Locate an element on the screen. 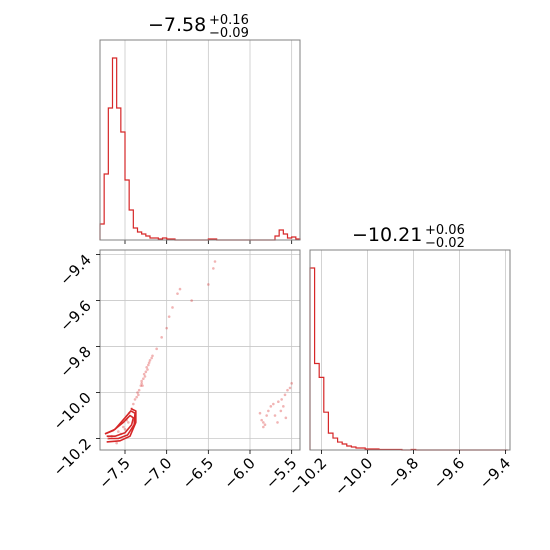 The image size is (550, 550). hist-1-title-plus: +0.16 is located at coordinates (229, 20).